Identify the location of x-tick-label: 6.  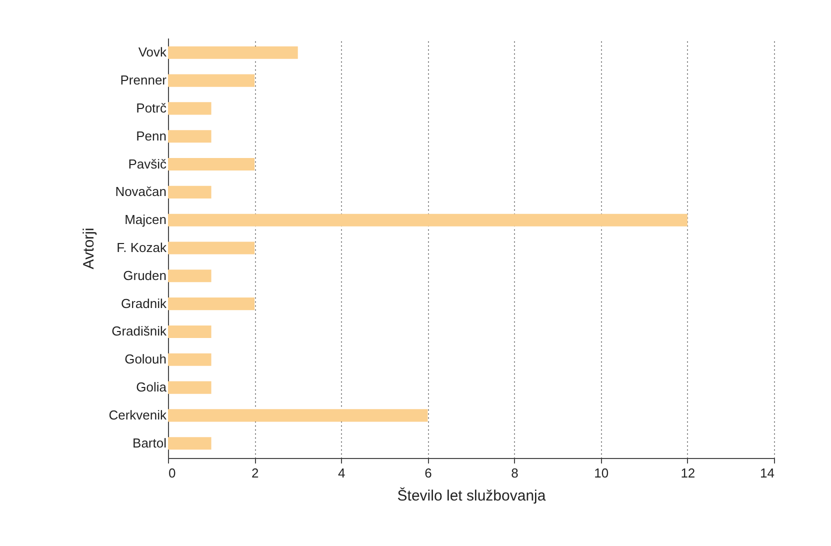
(428, 473).